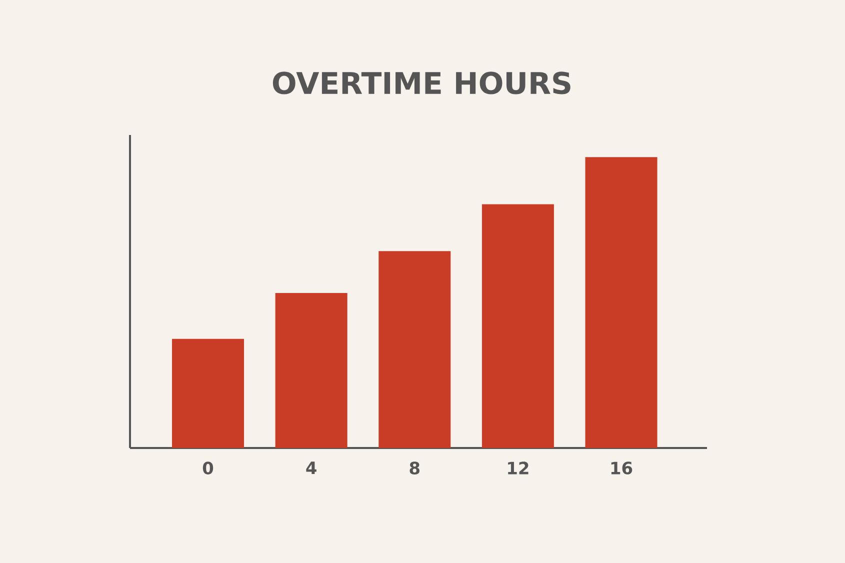 Image resolution: width=845 pixels, height=563 pixels. I want to click on x-tick-label: 12, so click(518, 468).